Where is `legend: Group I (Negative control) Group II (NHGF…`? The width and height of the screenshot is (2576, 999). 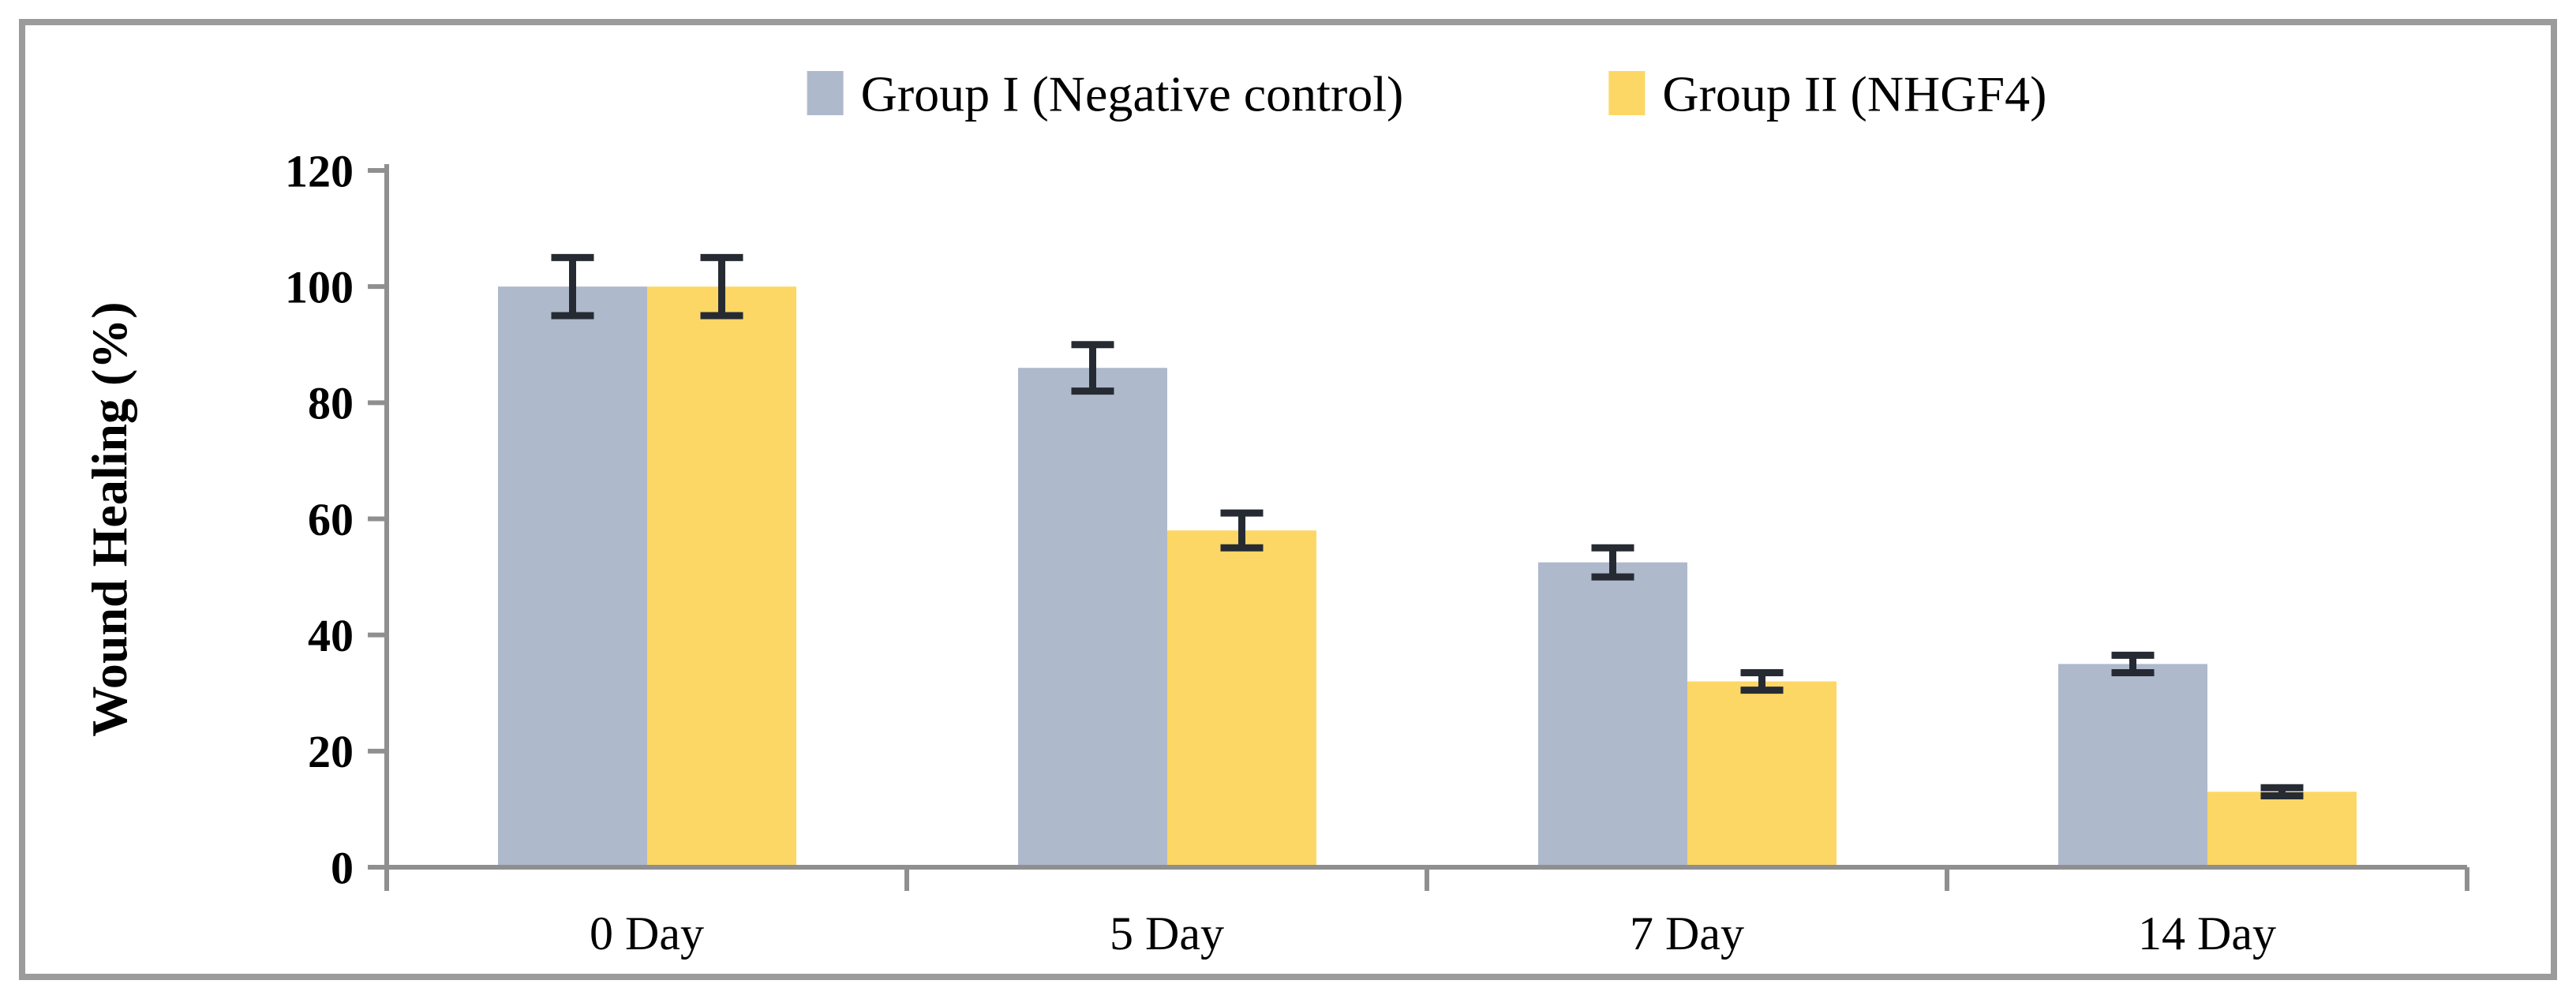
legend: Group I (Negative control) Group II (NHGF… is located at coordinates (1426, 93).